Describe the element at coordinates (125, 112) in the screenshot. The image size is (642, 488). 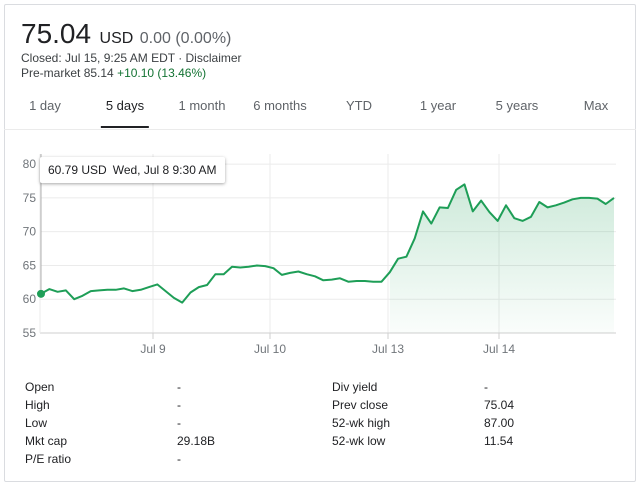
I see `tab-5-days: 5 days` at that location.